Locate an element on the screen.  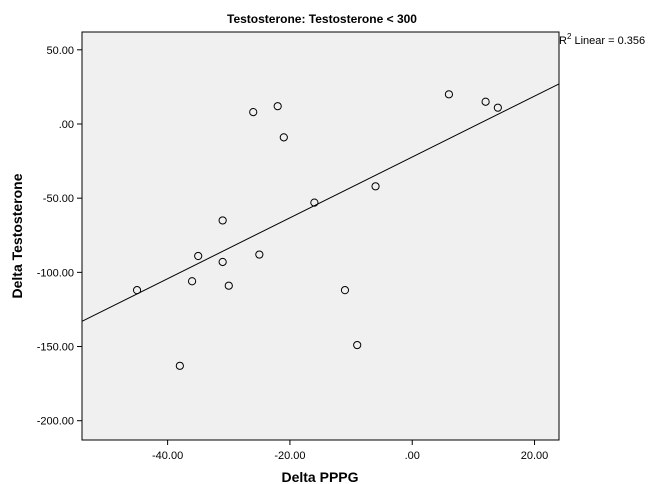
r-squared-prefix: R is located at coordinates (563, 41).